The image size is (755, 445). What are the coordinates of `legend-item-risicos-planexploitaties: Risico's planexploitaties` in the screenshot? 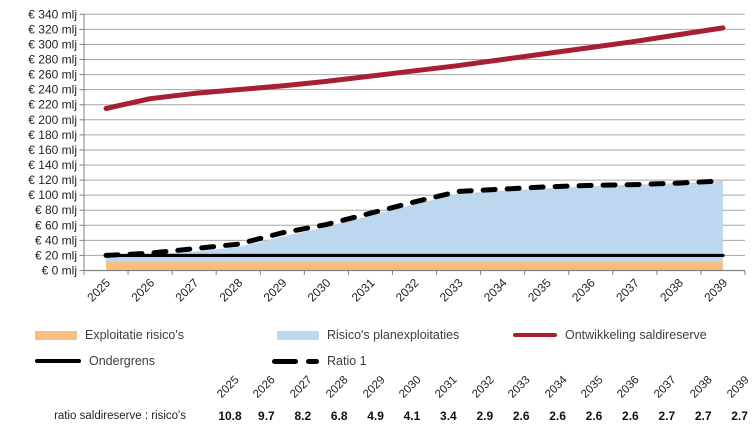 It's located at (368, 335).